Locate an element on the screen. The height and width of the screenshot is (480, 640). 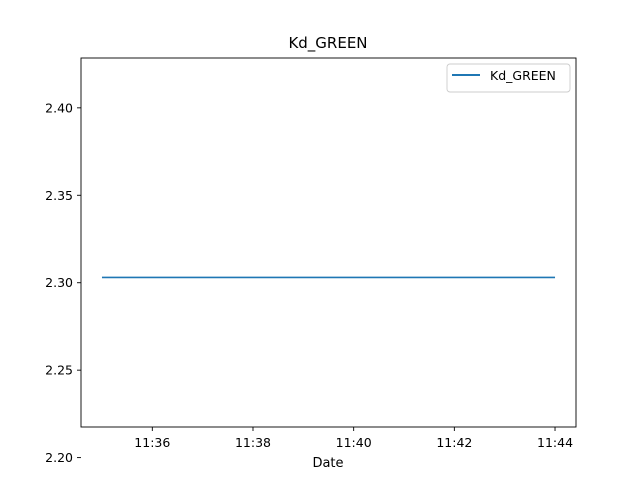
legend-box is located at coordinates (508, 78).